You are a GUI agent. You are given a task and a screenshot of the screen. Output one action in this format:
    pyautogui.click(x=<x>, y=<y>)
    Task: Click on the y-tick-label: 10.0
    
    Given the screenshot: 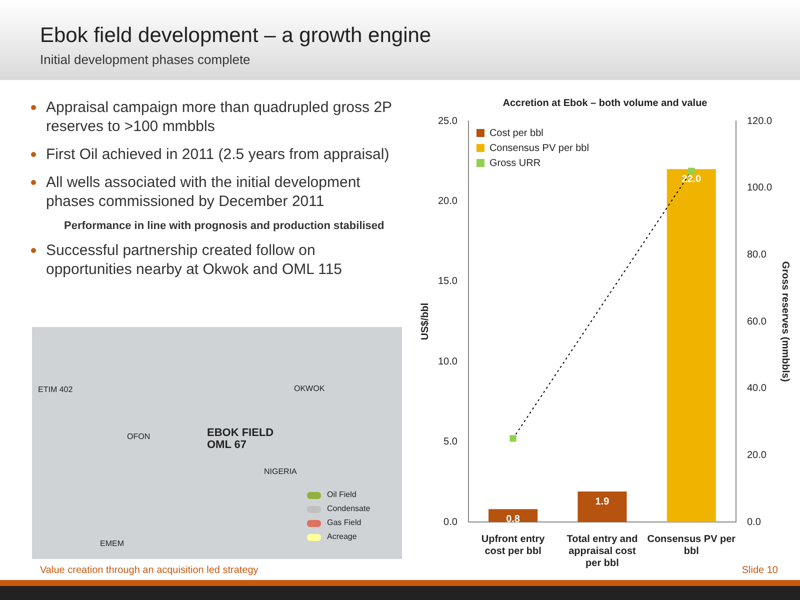 What is the action you would take?
    pyautogui.click(x=448, y=362)
    